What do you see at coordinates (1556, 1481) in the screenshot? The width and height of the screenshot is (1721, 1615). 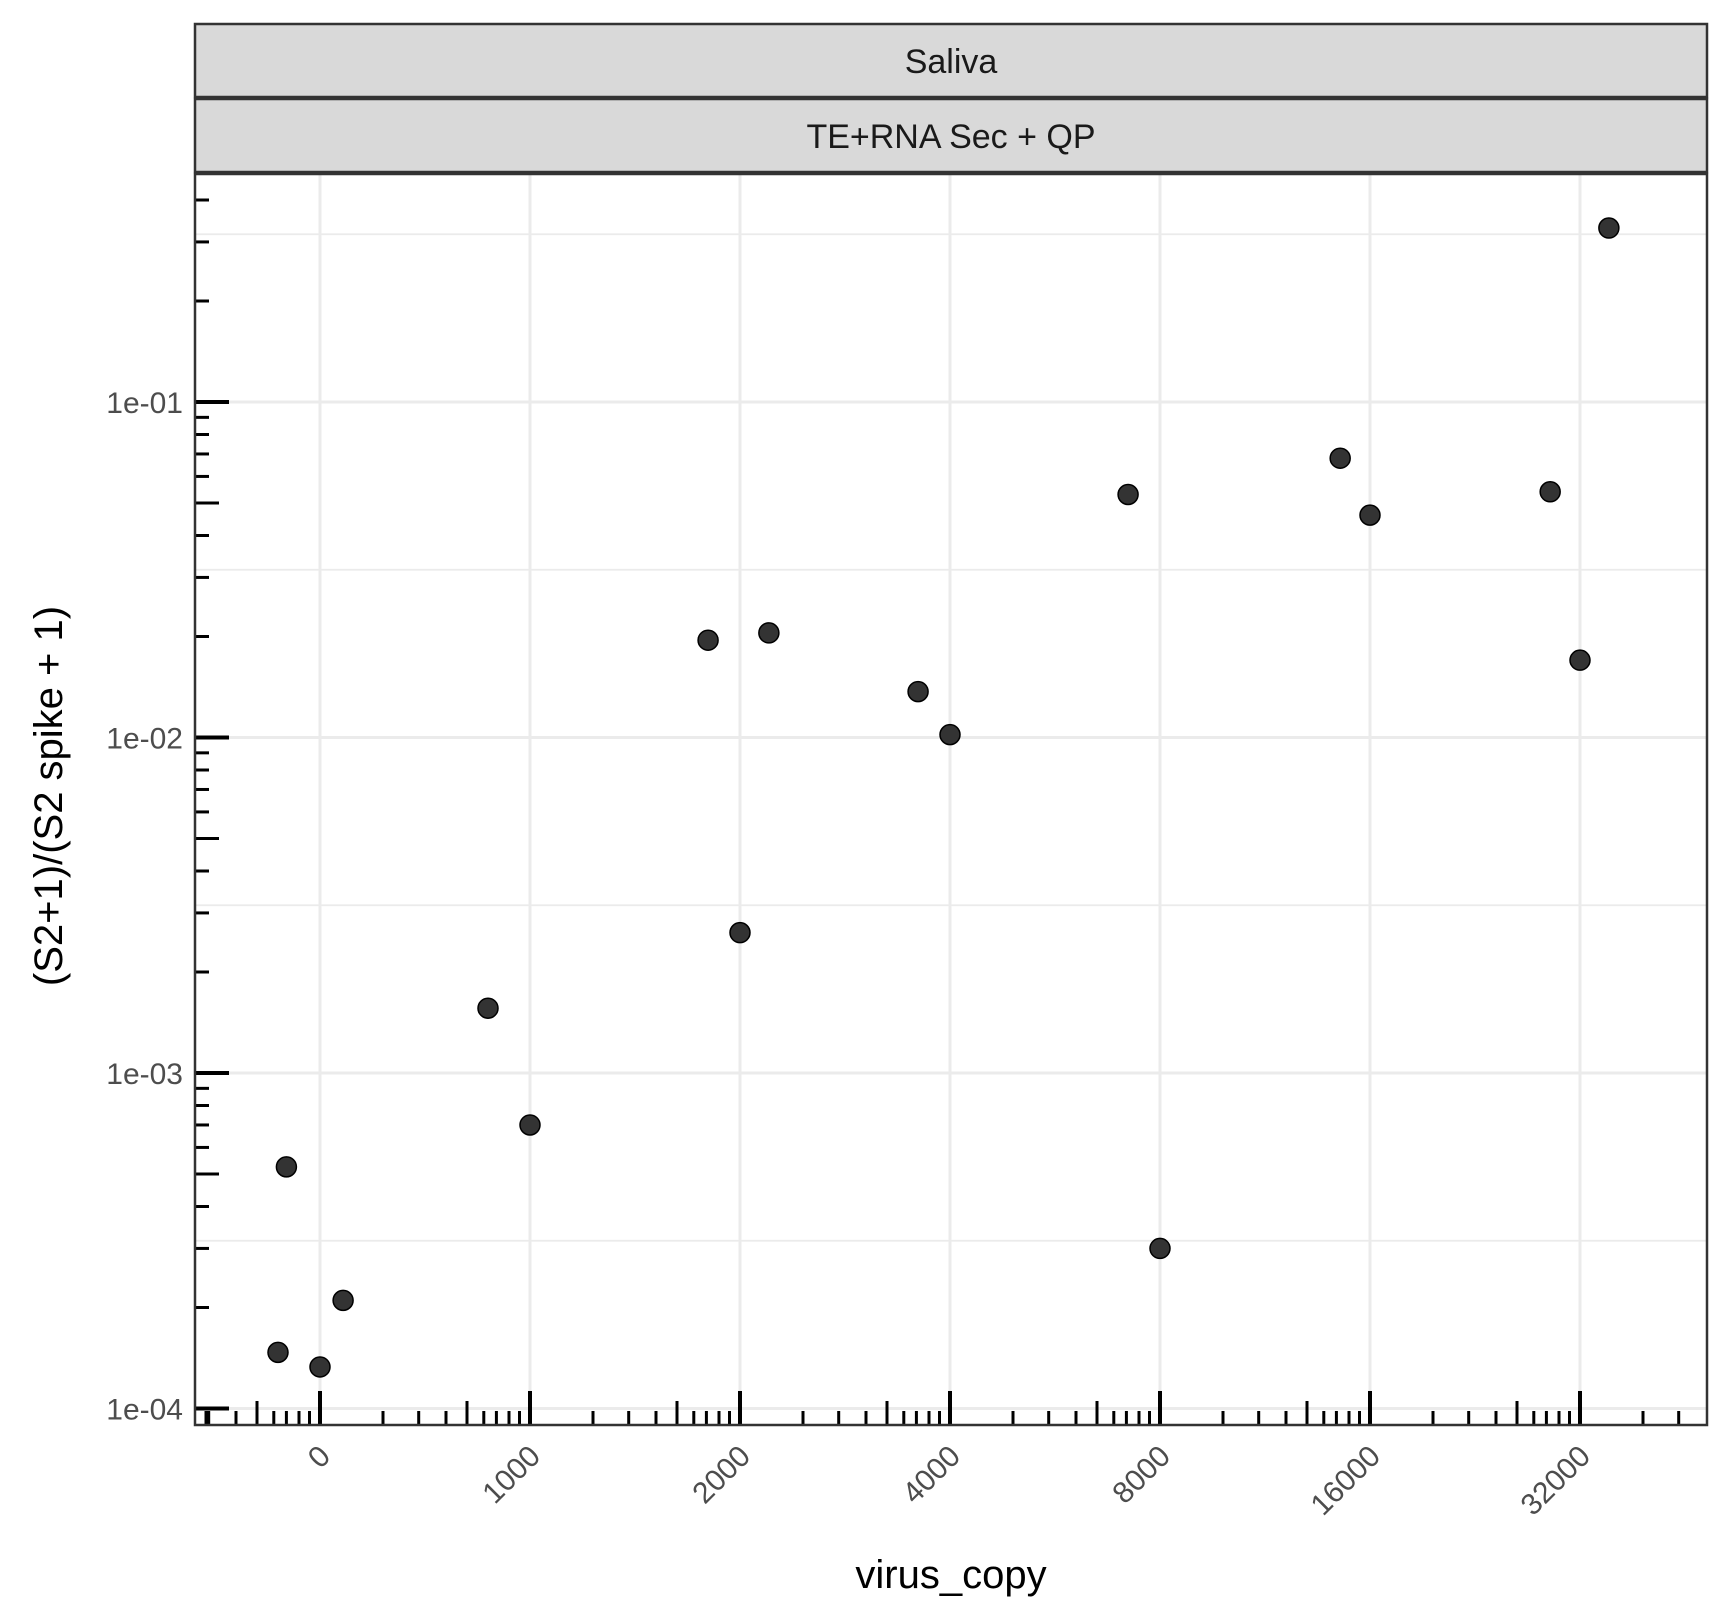 I see `x-tick-label: 32000` at bounding box center [1556, 1481].